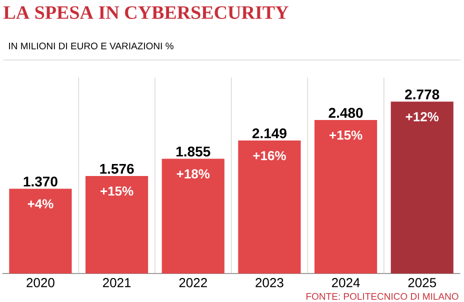 This screenshot has width=464, height=302. What do you see at coordinates (117, 169) in the screenshot?
I see `data-label: 1.576` at bounding box center [117, 169].